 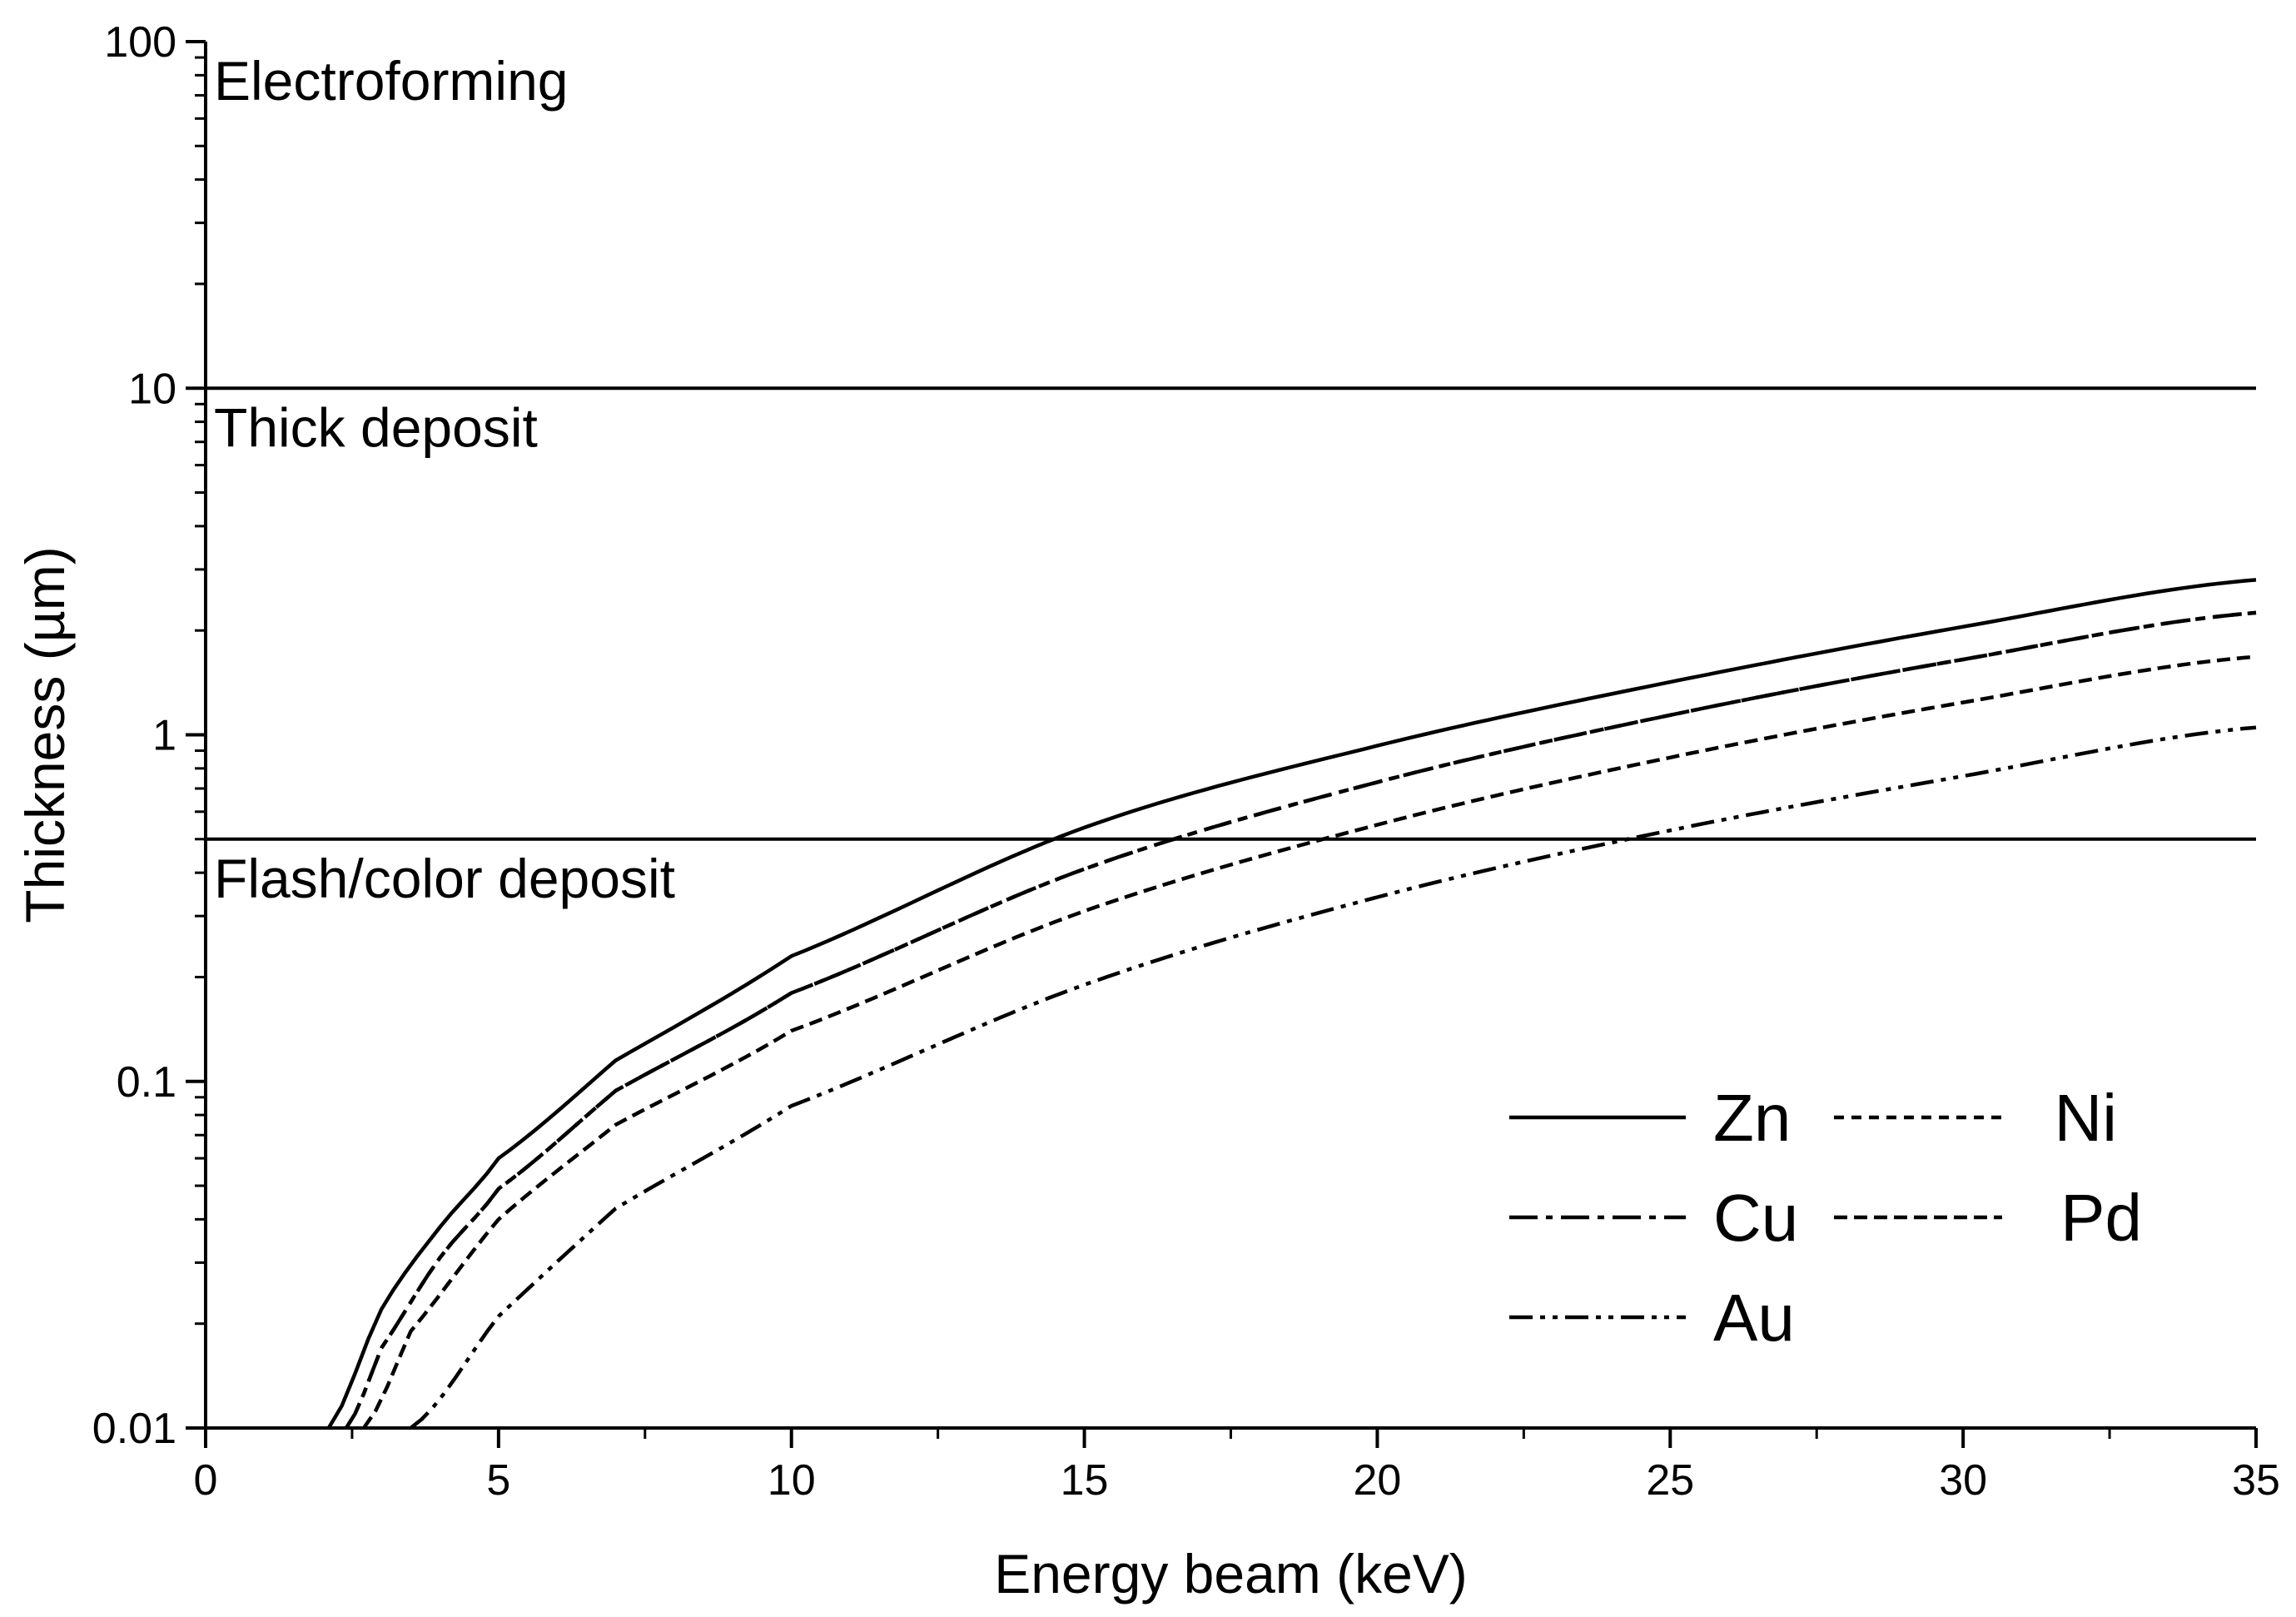 I want to click on y-tick-label-0: 0.01, so click(x=134, y=1429).